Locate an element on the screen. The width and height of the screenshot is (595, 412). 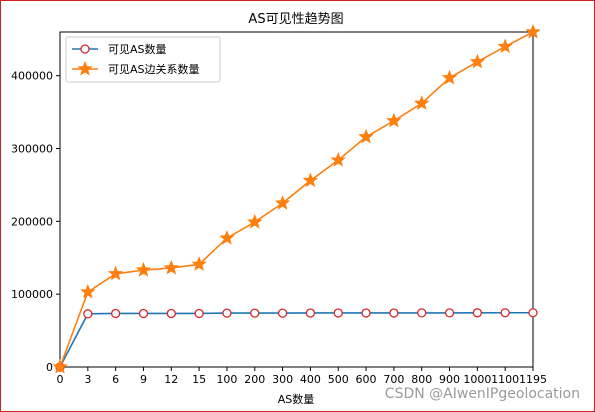
x-tick-label: 300 is located at coordinates (282, 379).